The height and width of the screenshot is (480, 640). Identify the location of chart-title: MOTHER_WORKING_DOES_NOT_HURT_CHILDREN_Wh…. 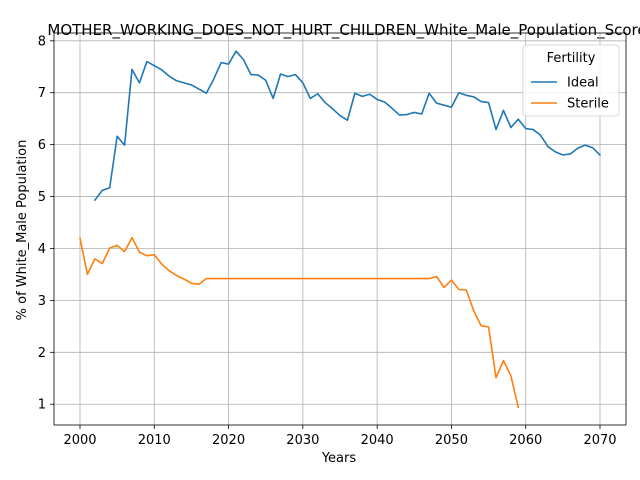
(343, 30).